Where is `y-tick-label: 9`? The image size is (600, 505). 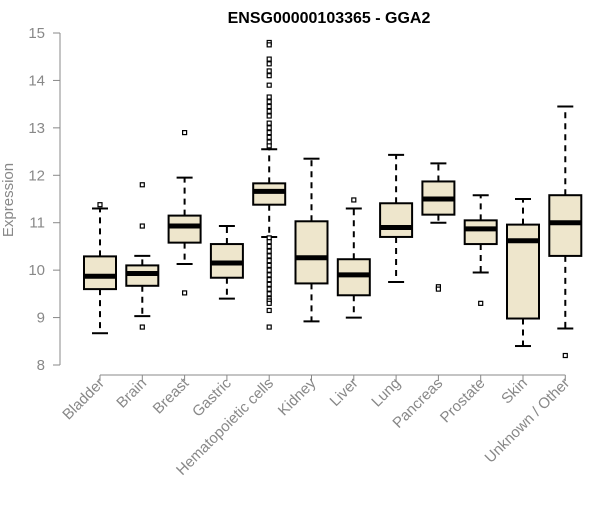
y-tick-label: 9 is located at coordinates (41, 318).